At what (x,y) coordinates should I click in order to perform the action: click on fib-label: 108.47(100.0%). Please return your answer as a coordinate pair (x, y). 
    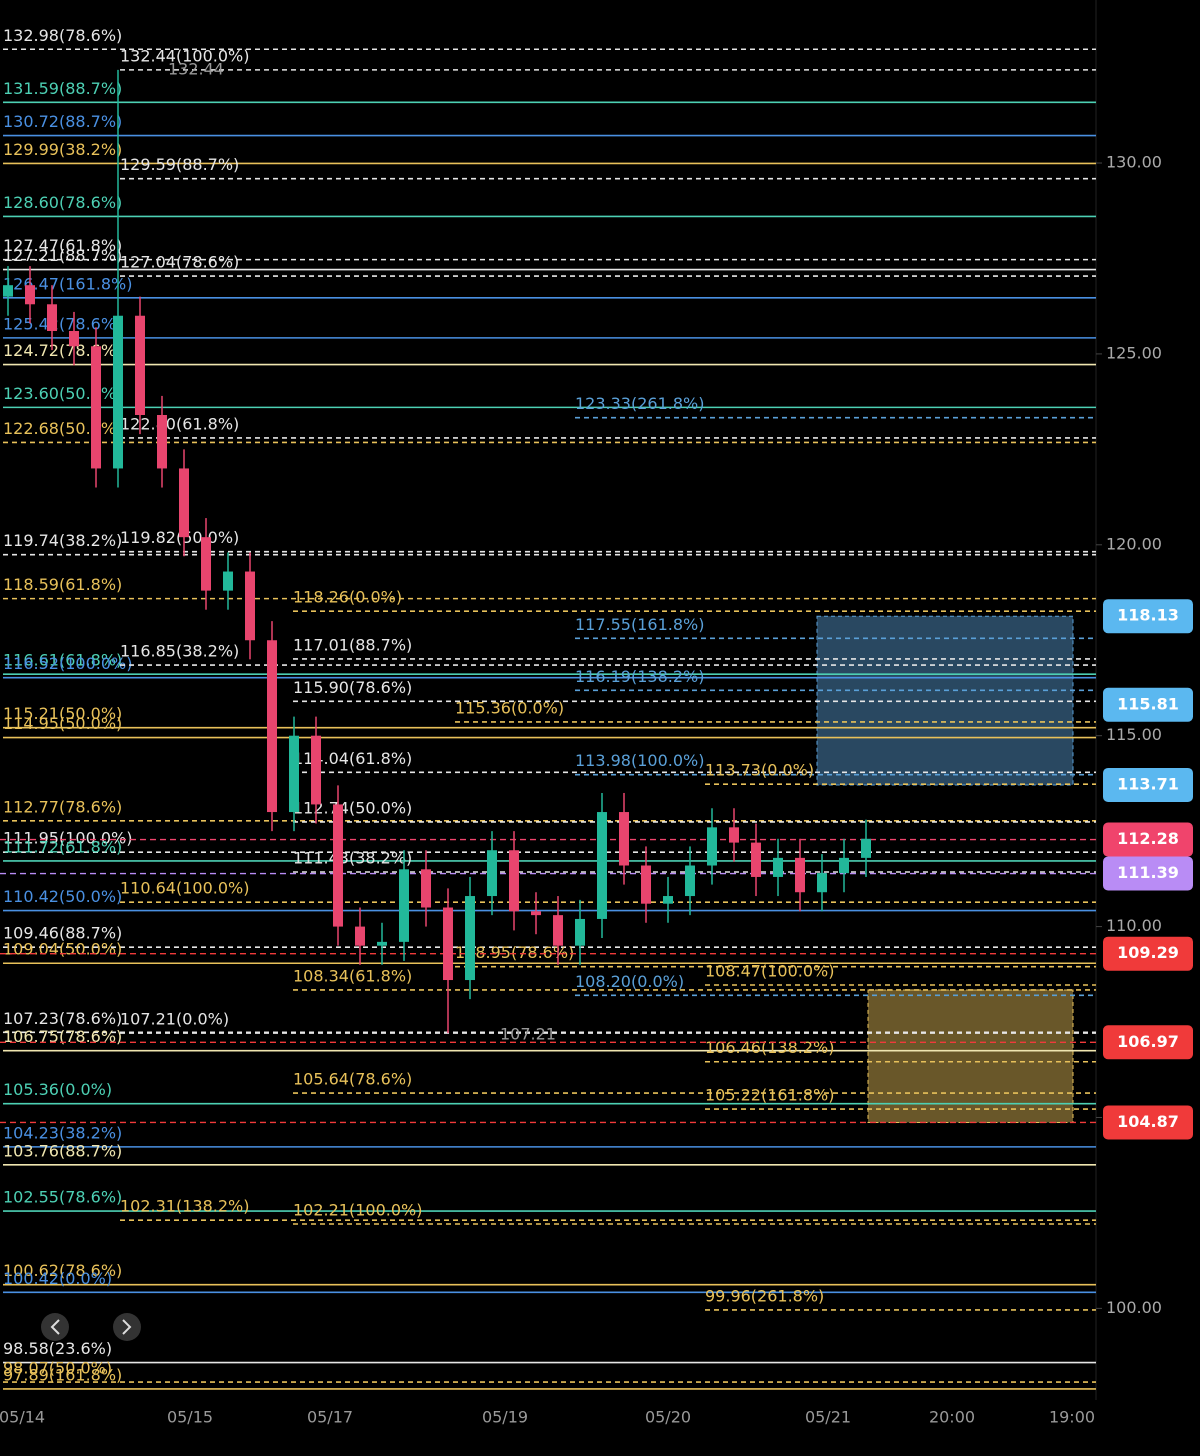
    Looking at the image, I should click on (769, 971).